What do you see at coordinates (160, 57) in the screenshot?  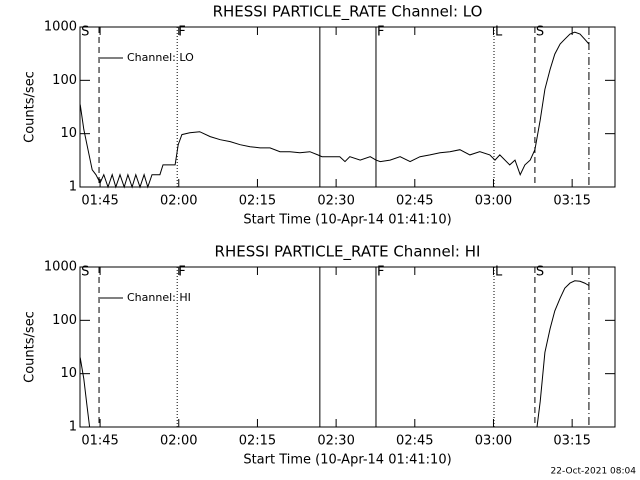 I see `legend-label: Channel: LO` at bounding box center [160, 57].